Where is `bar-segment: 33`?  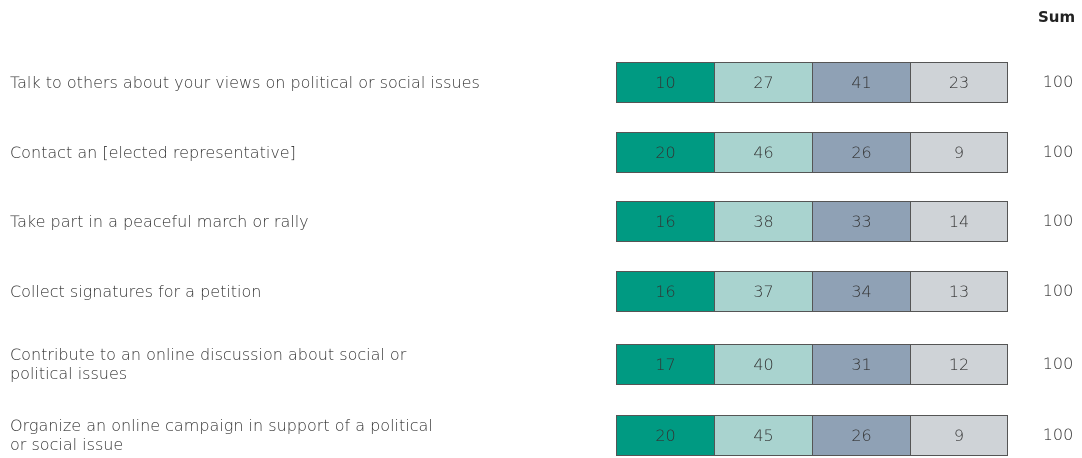 bar-segment: 33 is located at coordinates (861, 221).